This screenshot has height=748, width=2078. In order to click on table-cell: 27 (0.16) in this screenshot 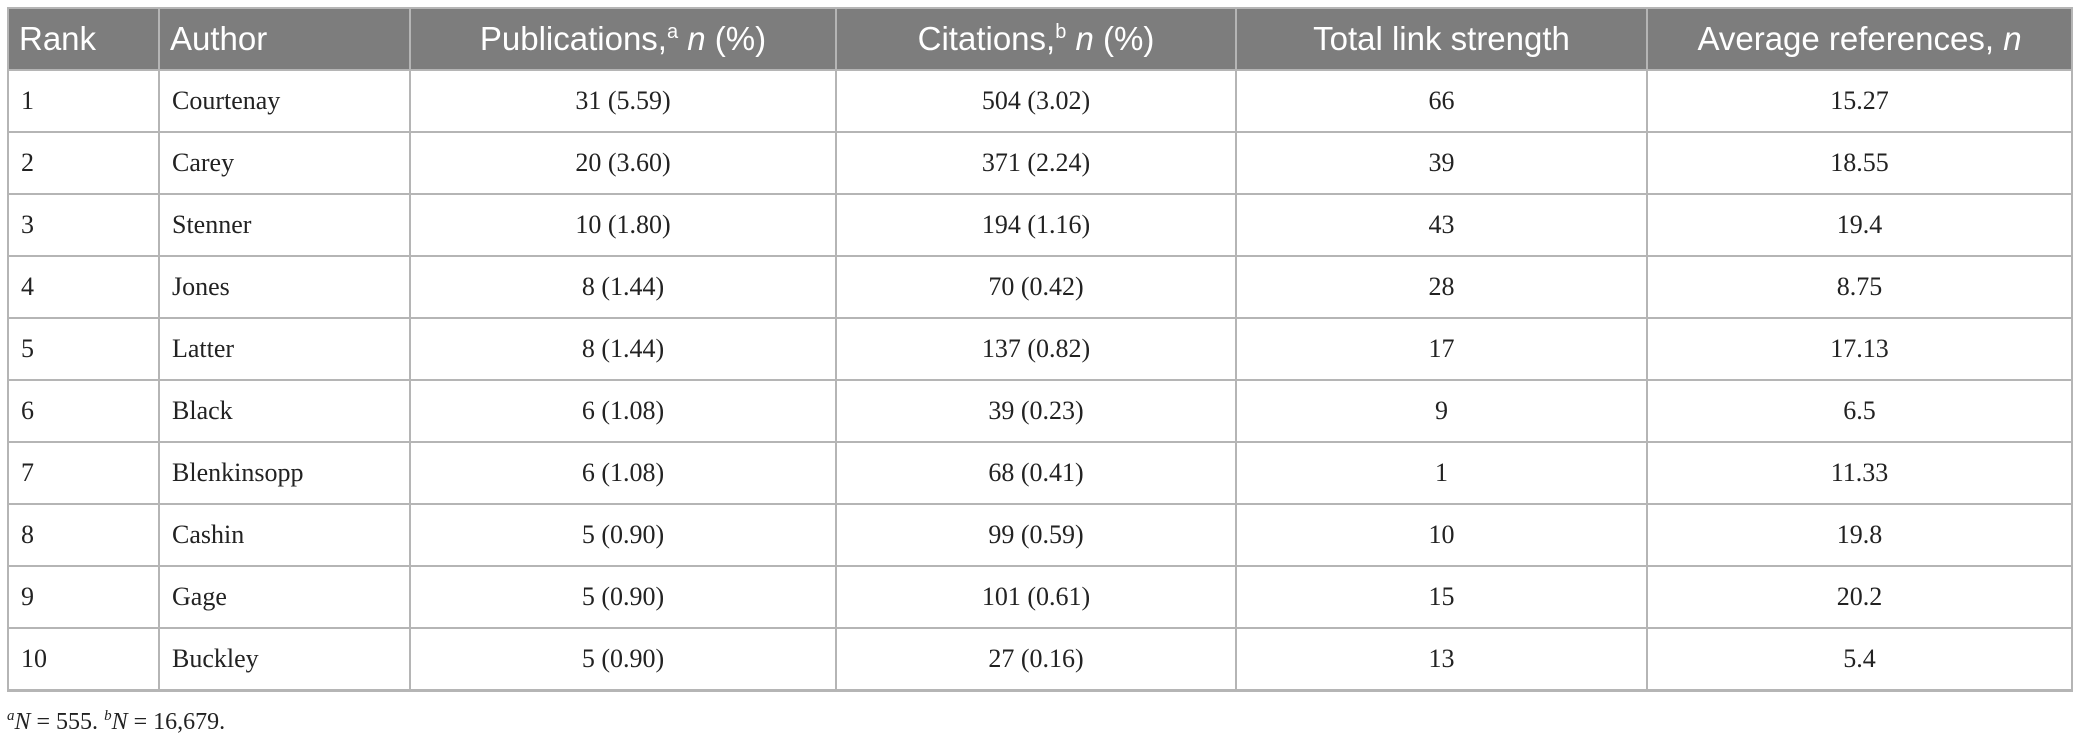, I will do `click(1036, 659)`.